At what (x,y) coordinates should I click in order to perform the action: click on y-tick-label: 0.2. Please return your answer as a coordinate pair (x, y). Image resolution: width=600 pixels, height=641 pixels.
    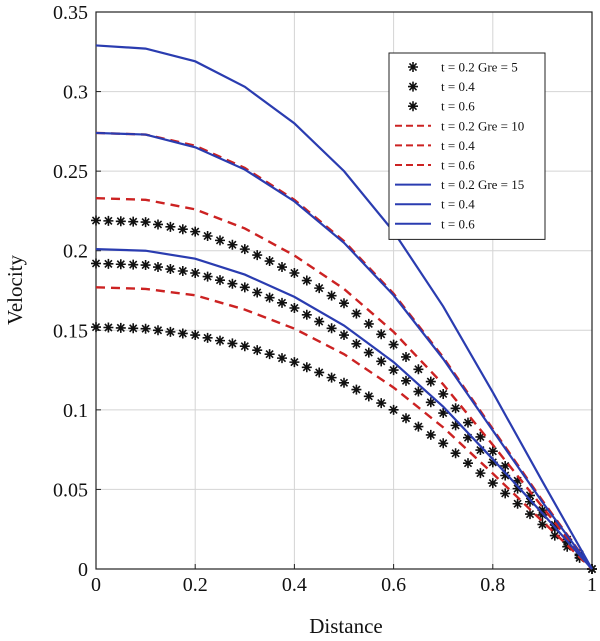
    Looking at the image, I should click on (75, 252).